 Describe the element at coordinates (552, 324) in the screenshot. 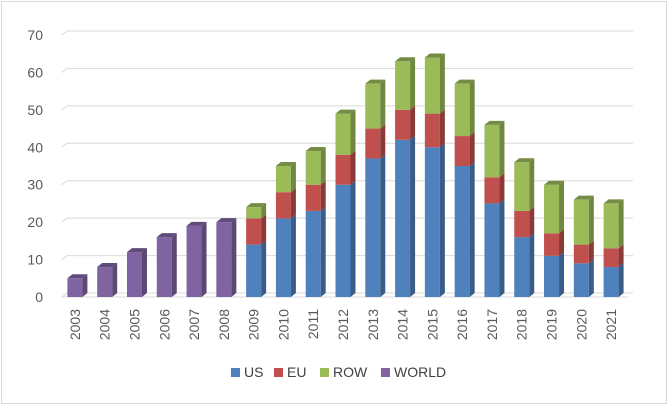

I see `x-tick-label: 2019` at that location.